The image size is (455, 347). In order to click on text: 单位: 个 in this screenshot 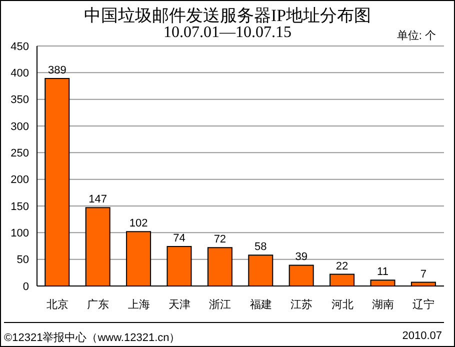, I will do `click(416, 36)`.